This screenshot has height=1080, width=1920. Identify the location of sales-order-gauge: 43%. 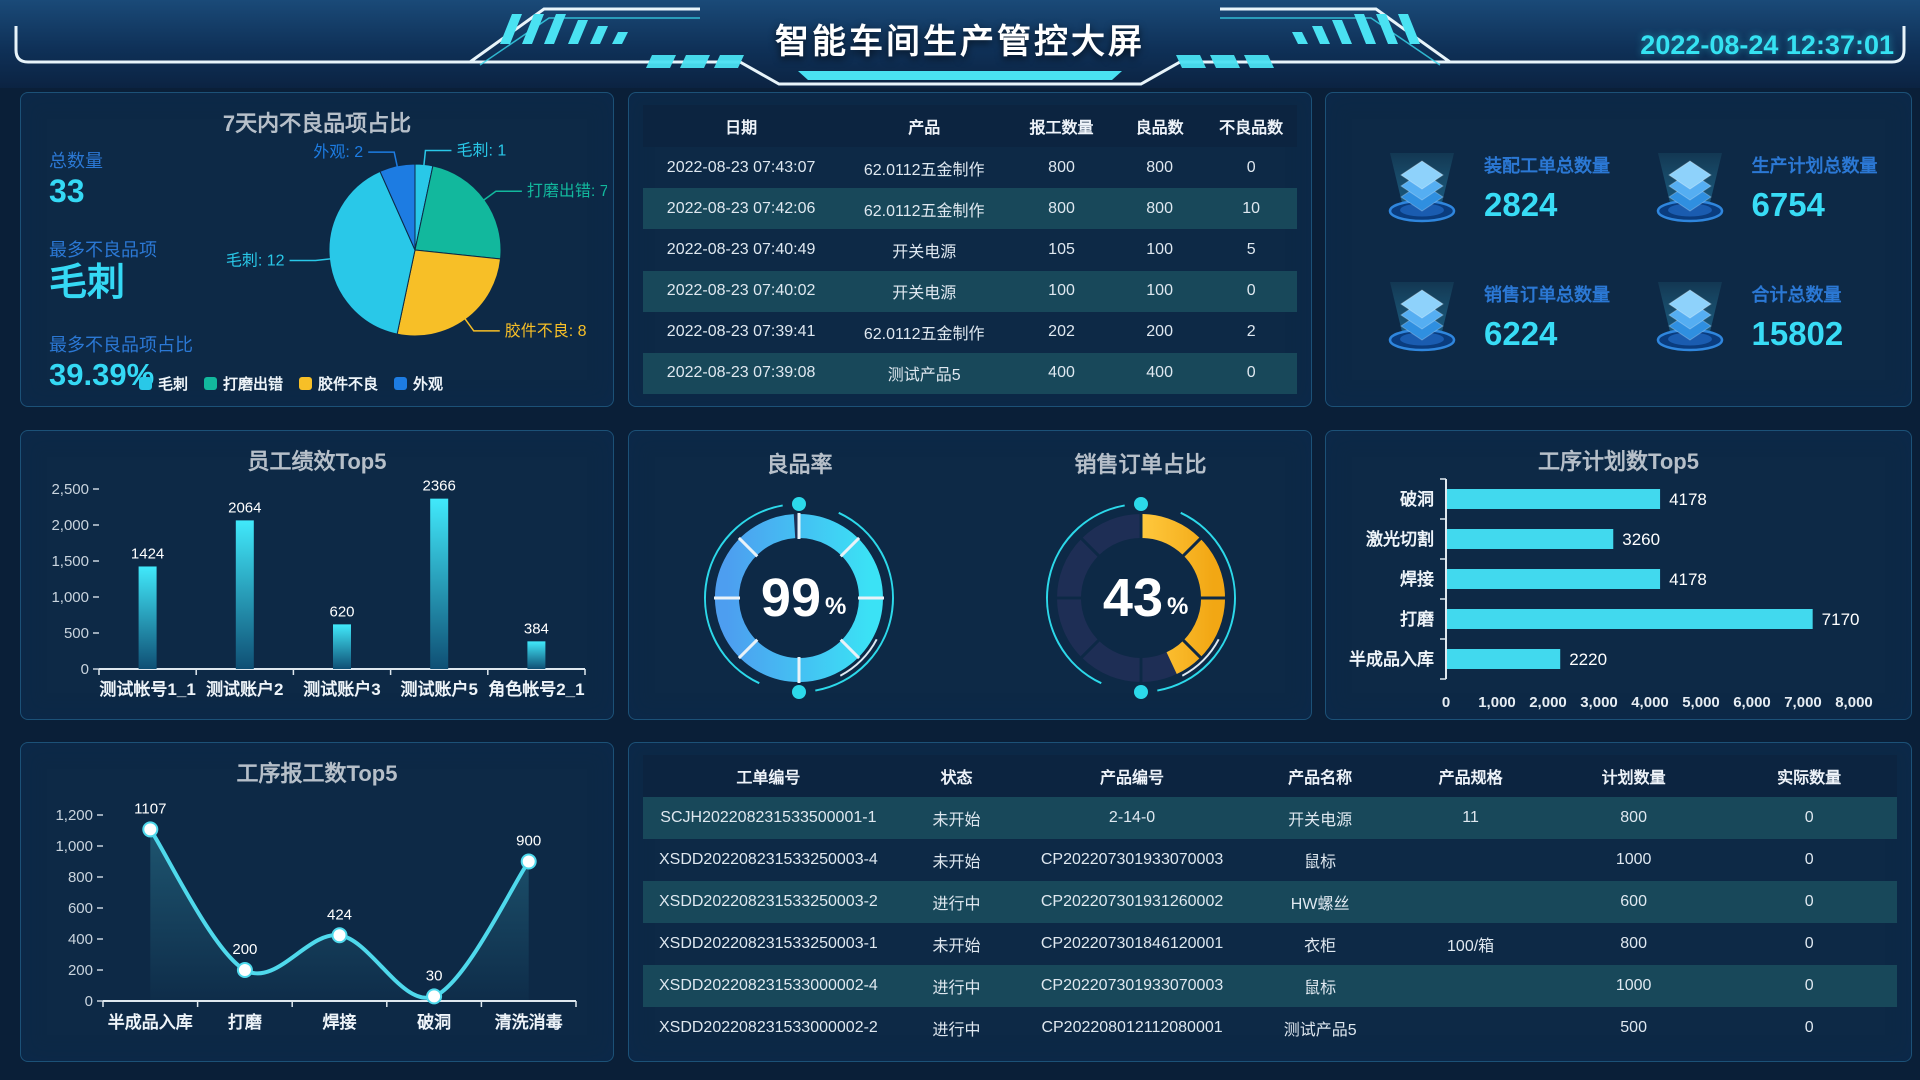
(1141, 598).